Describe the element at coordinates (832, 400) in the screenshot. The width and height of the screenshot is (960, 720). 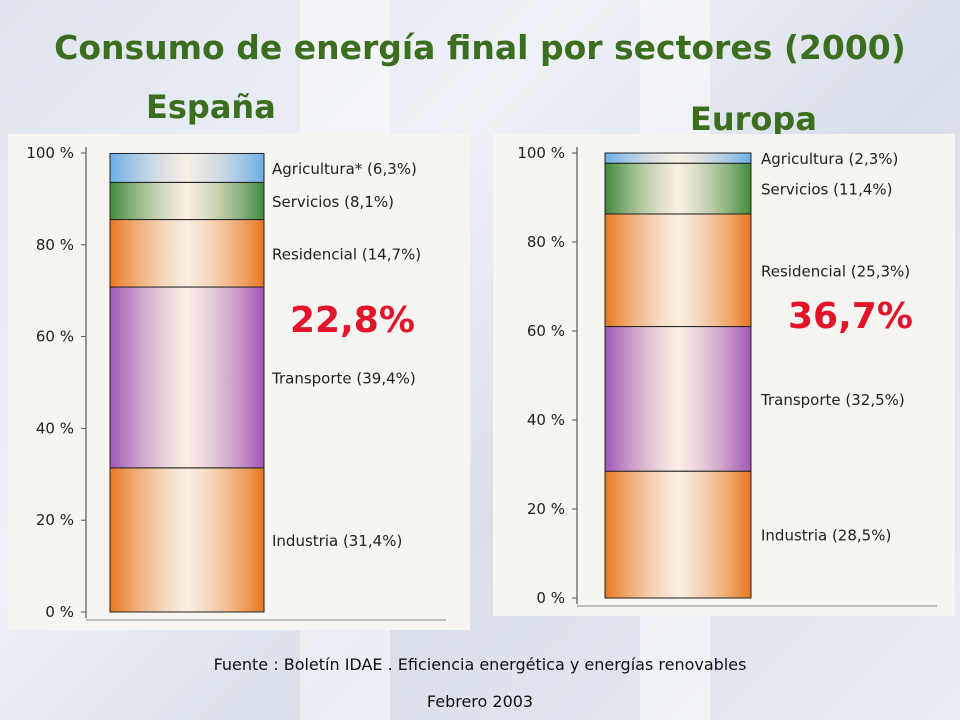
I see `segment-label-transporte: Transporte (32,5%)` at that location.